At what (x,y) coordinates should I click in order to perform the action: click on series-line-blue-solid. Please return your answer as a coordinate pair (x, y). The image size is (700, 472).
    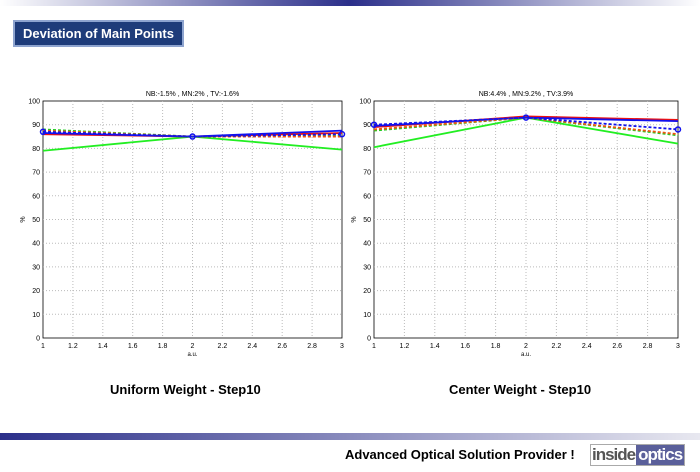
    Looking at the image, I should click on (192, 133).